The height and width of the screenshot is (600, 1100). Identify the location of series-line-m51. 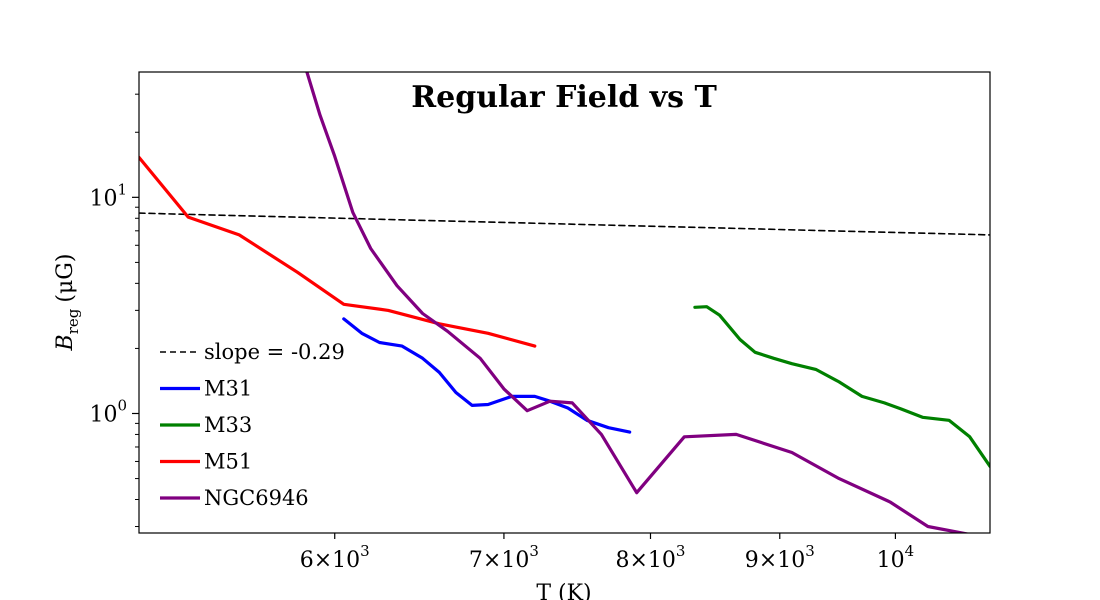
(338, 251).